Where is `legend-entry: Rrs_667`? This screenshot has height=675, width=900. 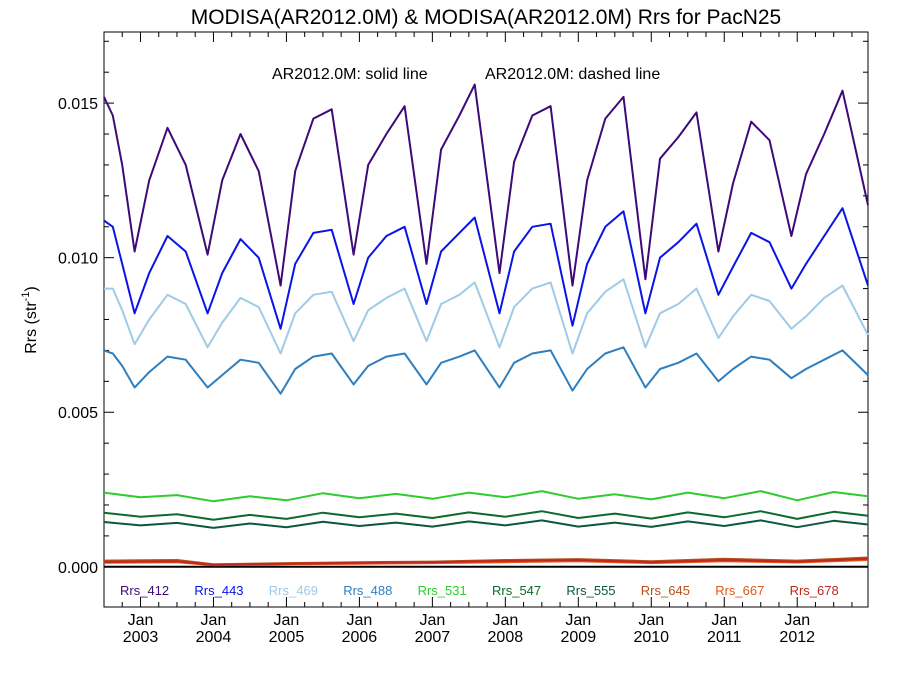
legend-entry: Rrs_667 is located at coordinates (739, 590).